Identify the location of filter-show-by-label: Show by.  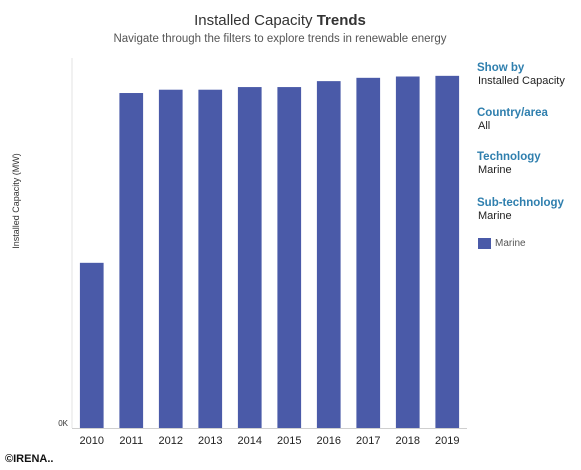
(501, 68).